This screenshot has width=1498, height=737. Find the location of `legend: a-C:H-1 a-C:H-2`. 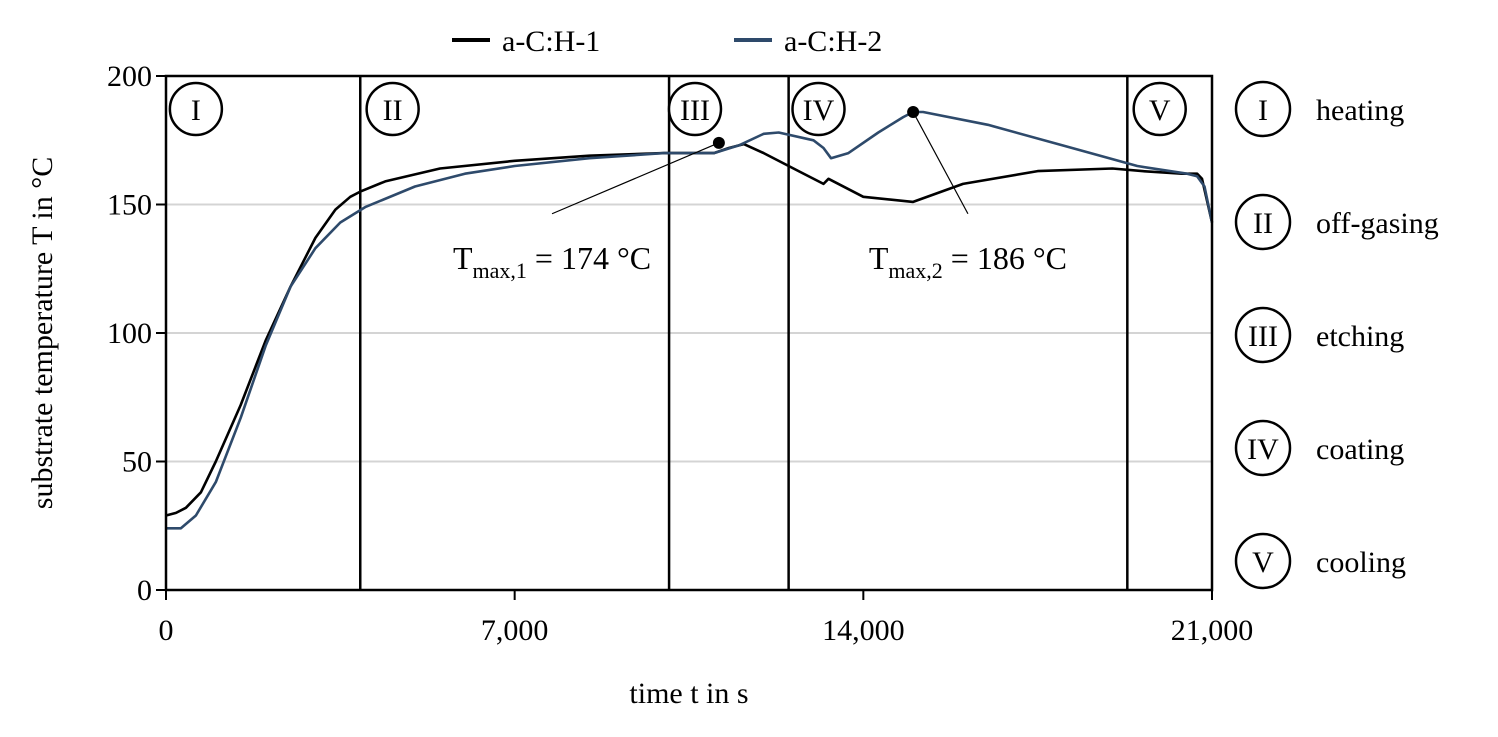

legend: a-C:H-1 a-C:H-2 is located at coordinates (667, 41).